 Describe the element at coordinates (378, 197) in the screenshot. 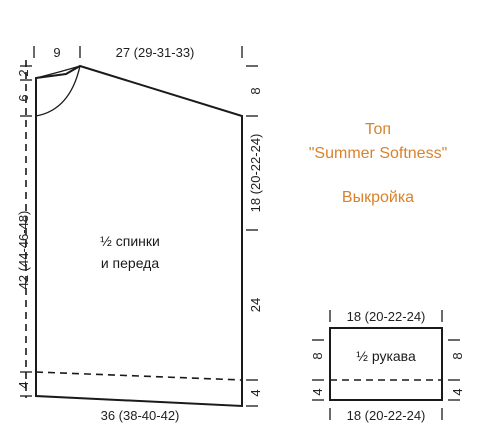

I see `title-line3: Выкройка` at that location.